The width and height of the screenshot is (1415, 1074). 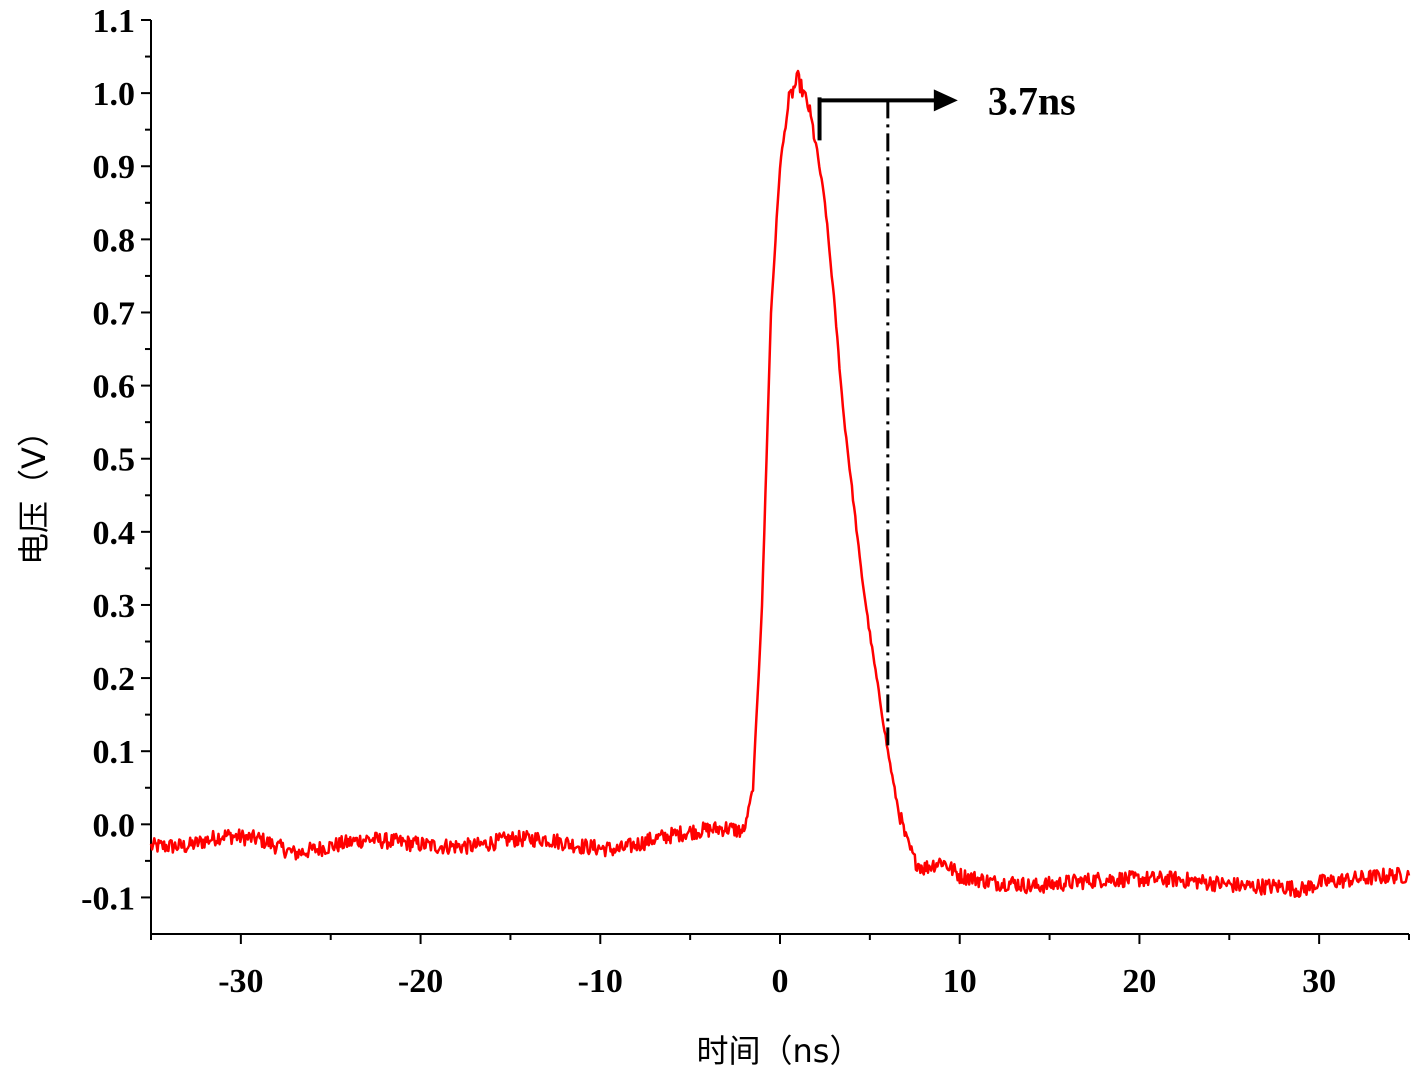 What do you see at coordinates (114, 825) in the screenshot?
I see `y-tick-label: 0.0` at bounding box center [114, 825].